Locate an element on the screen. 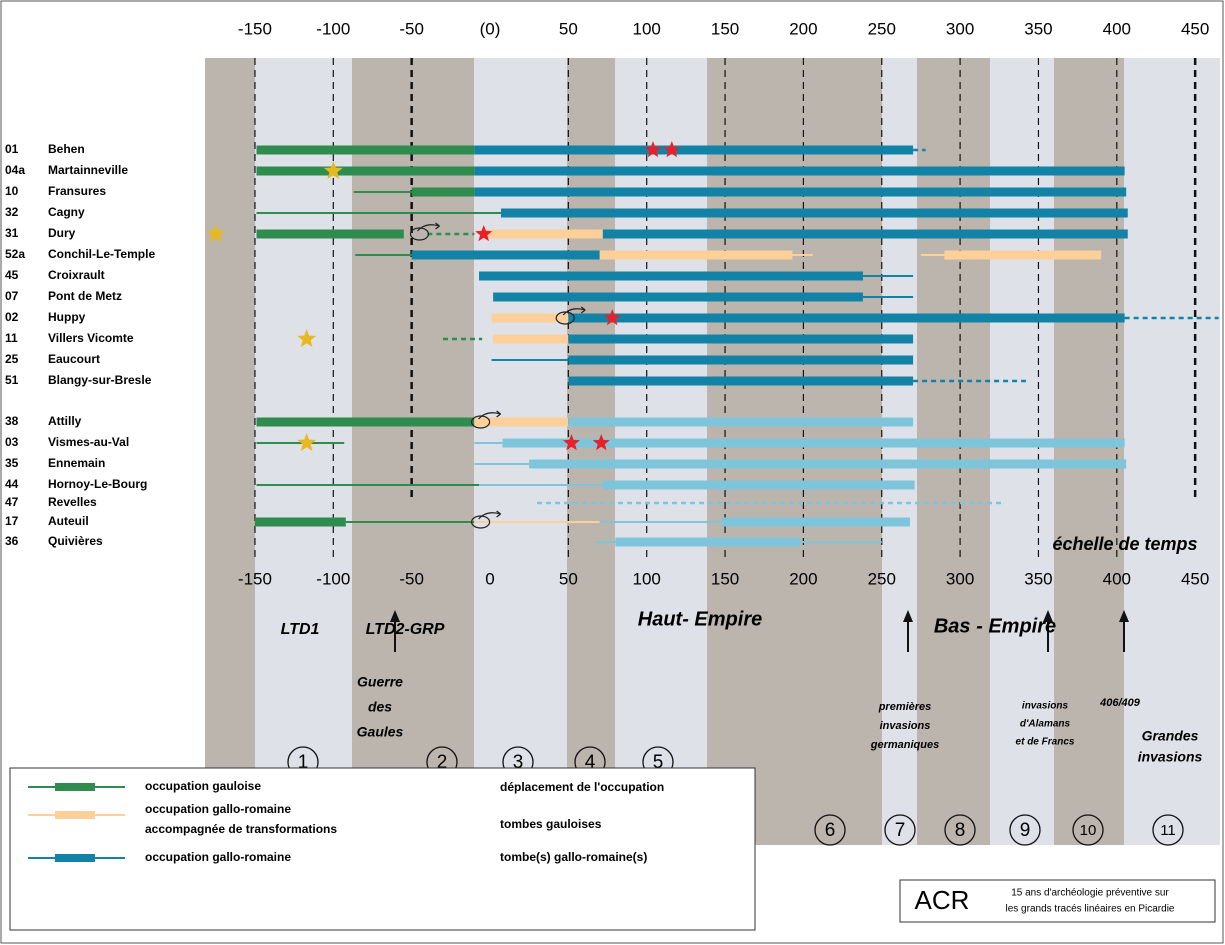 This screenshot has width=1225, height=945. bottom-tick-label: 50 is located at coordinates (568, 578).